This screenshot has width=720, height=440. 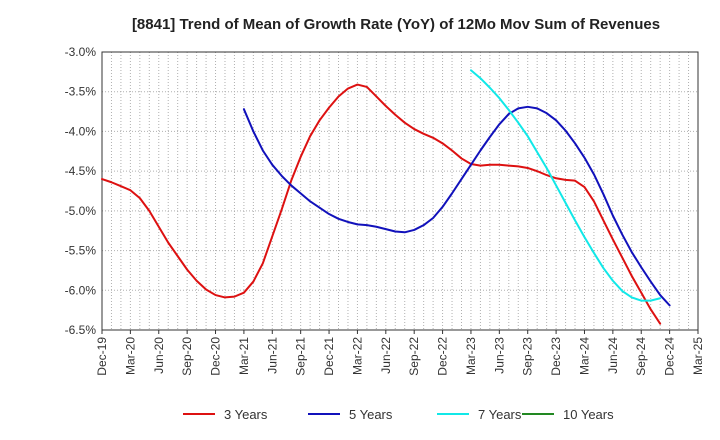 I want to click on y-tick-label: -4.5%, so click(x=81, y=171).